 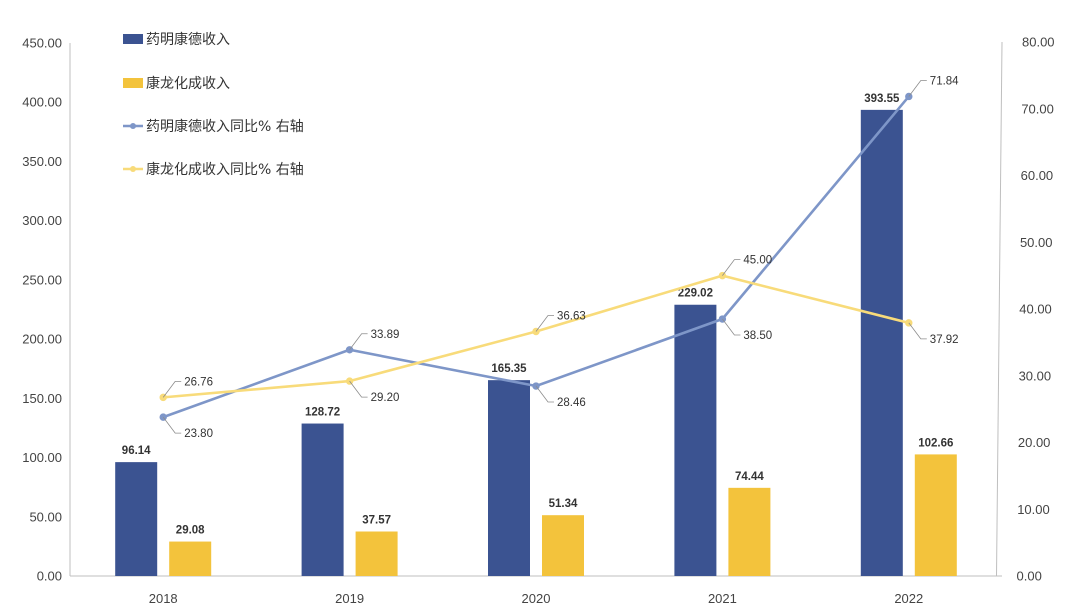 What do you see at coordinates (509, 369) in the screenshot?
I see `bar-data-label: 165.35` at bounding box center [509, 369].